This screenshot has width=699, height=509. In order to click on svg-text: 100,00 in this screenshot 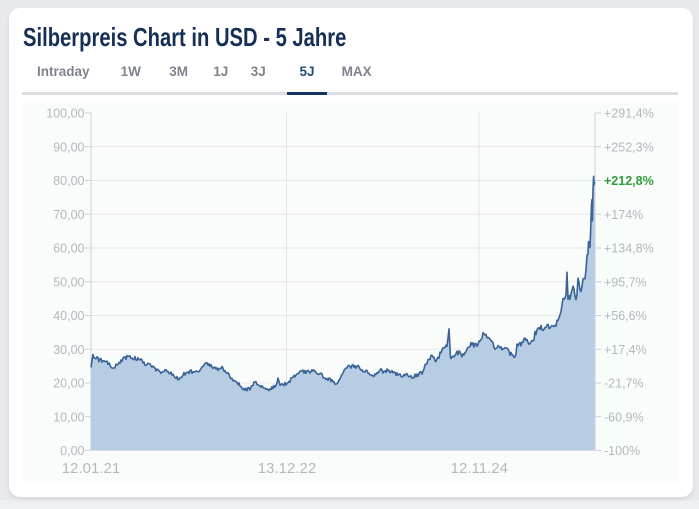, I will do `click(65, 114)`.